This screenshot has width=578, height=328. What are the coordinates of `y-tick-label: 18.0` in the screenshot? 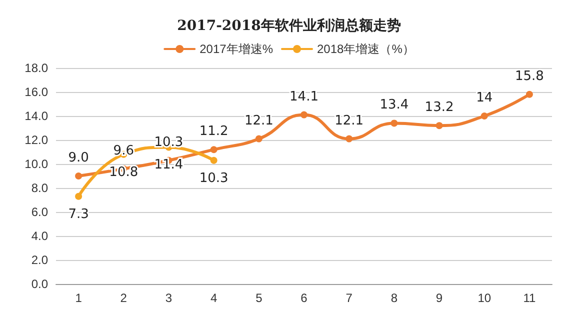 It's located at (36, 68).